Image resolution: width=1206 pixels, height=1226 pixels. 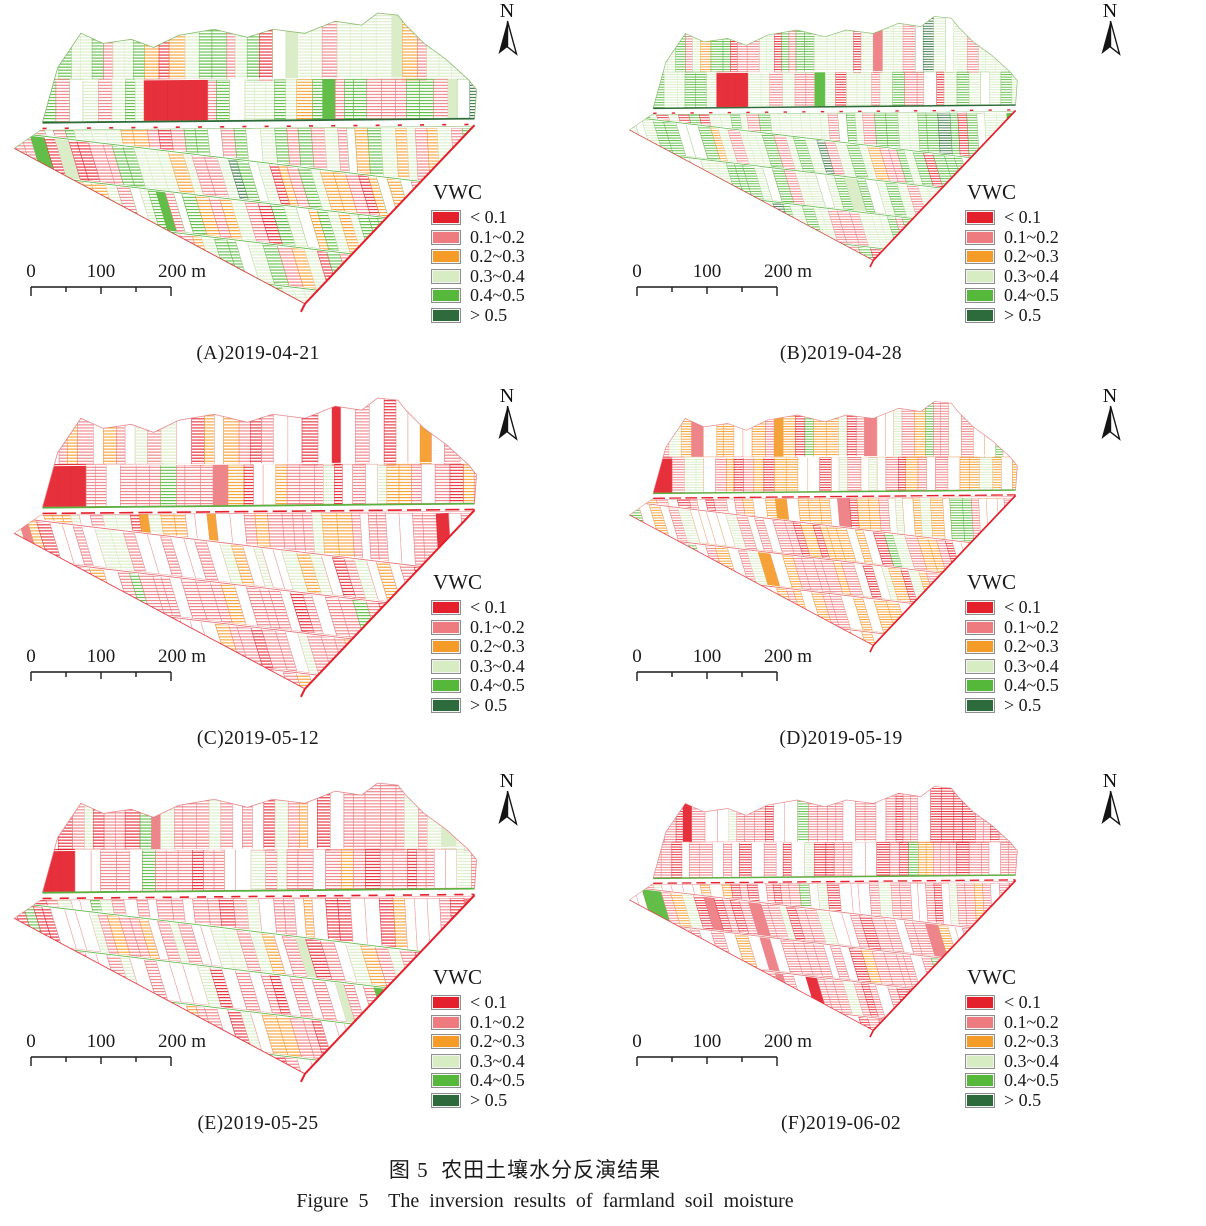 I want to click on panel-caption: (D)2019-05-19, so click(x=841, y=738).